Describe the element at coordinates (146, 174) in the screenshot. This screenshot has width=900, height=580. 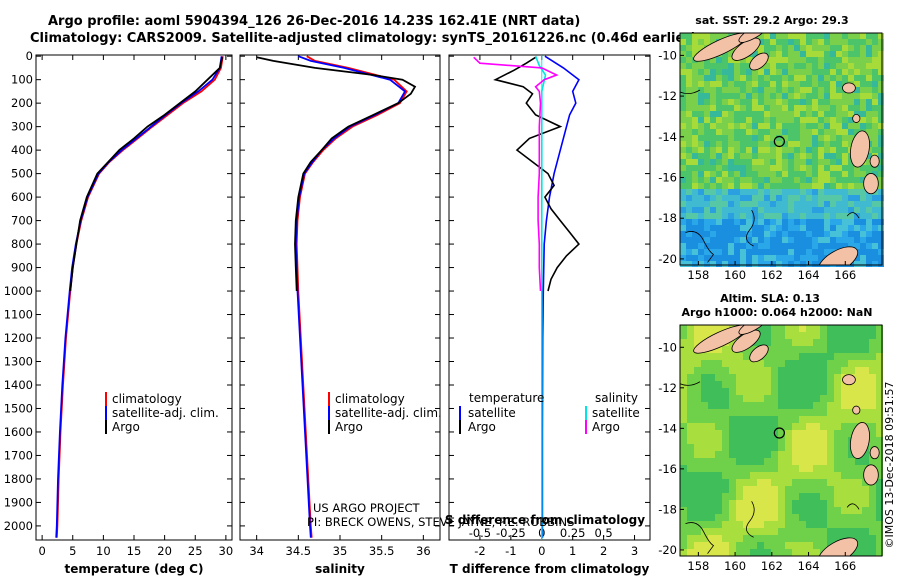
I see `series-line-argo` at that location.